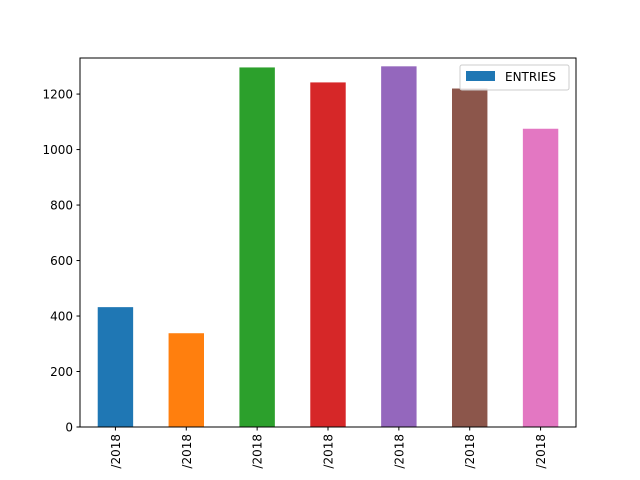 This screenshot has height=480, width=640. I want to click on y-tick-label: 0, so click(69, 428).